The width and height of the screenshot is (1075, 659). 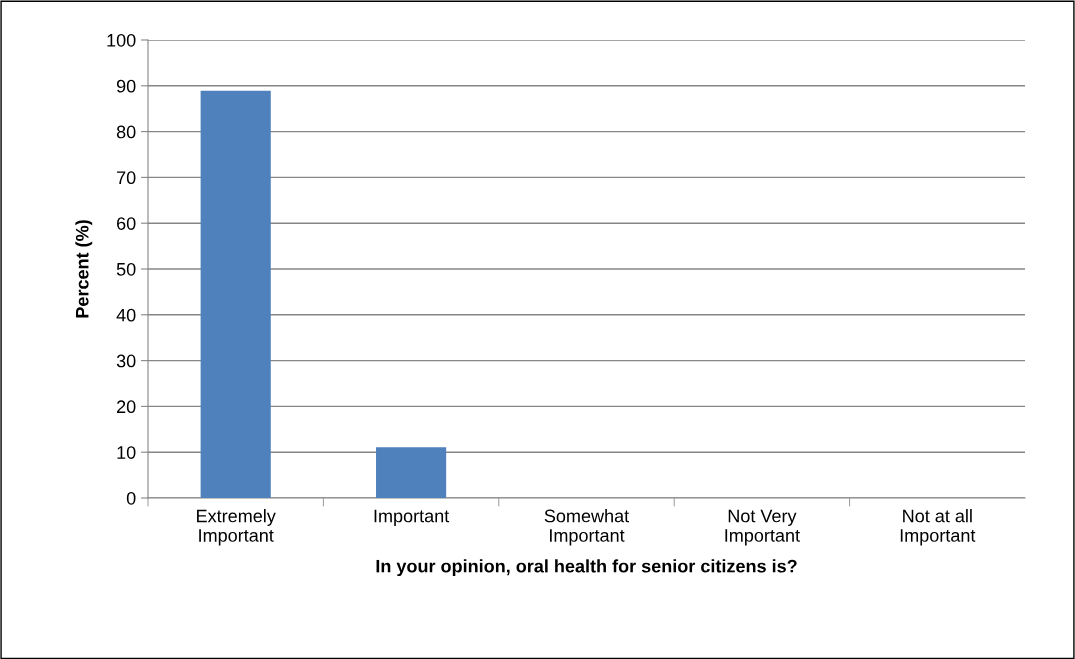 I want to click on x-tick-label: Not Very Important, so click(x=762, y=527).